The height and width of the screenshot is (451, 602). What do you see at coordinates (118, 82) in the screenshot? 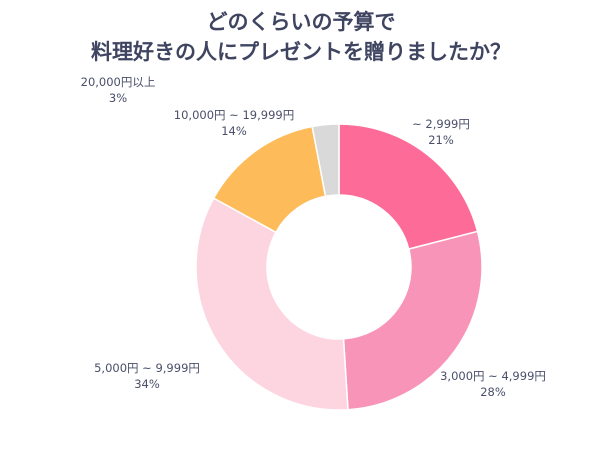
I see `slice-category-label-5: 20,000円以上` at bounding box center [118, 82].